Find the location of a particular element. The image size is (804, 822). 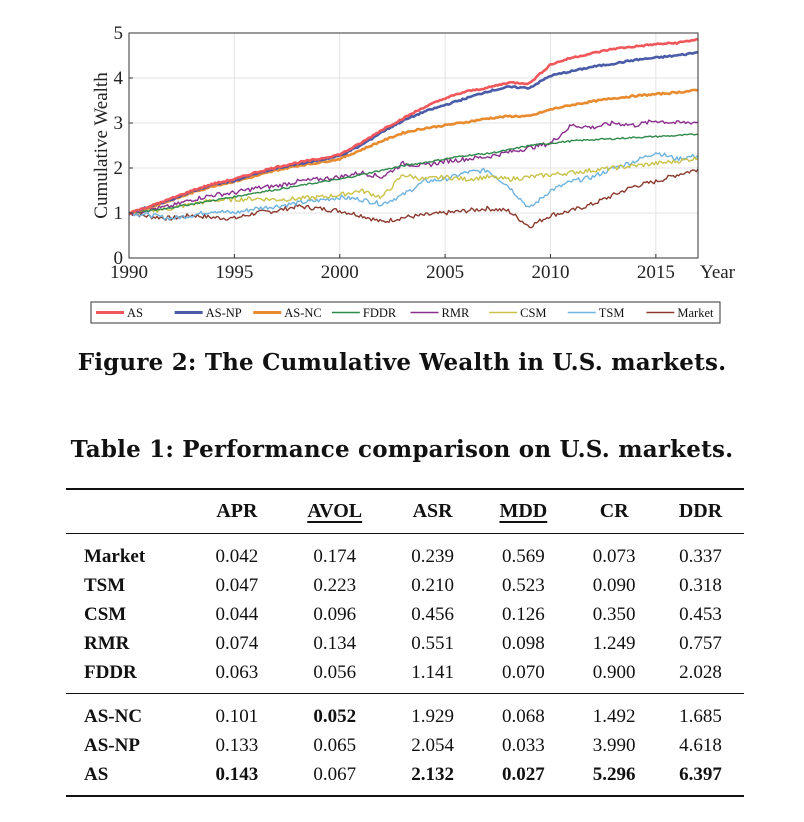

cell-asr: 0.239 is located at coordinates (432, 556).